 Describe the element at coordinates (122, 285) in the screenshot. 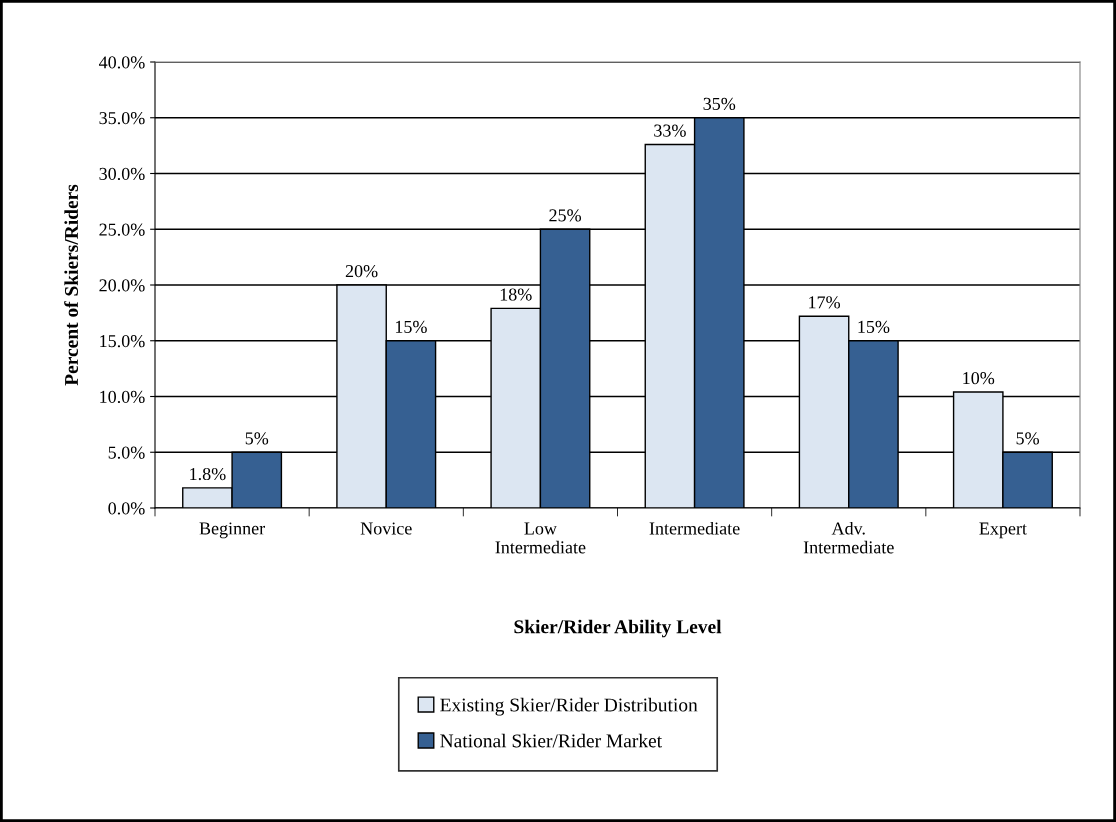

I see `y-tick-label: 20.0%` at that location.